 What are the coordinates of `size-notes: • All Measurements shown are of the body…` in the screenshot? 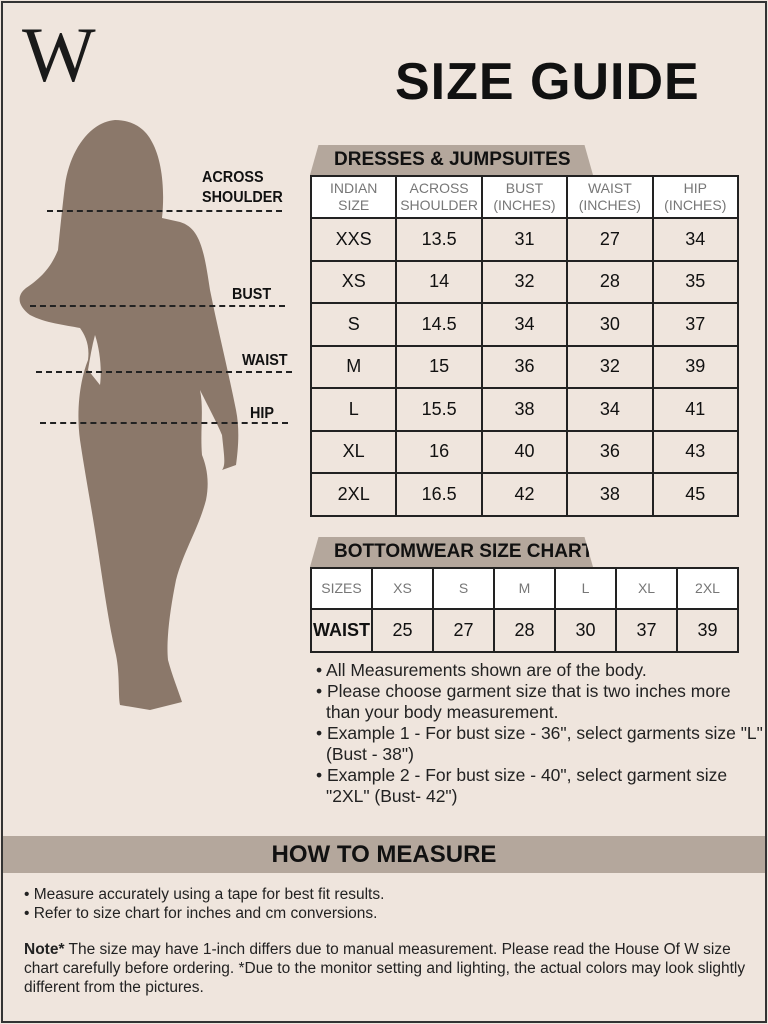 It's located at (538, 733).